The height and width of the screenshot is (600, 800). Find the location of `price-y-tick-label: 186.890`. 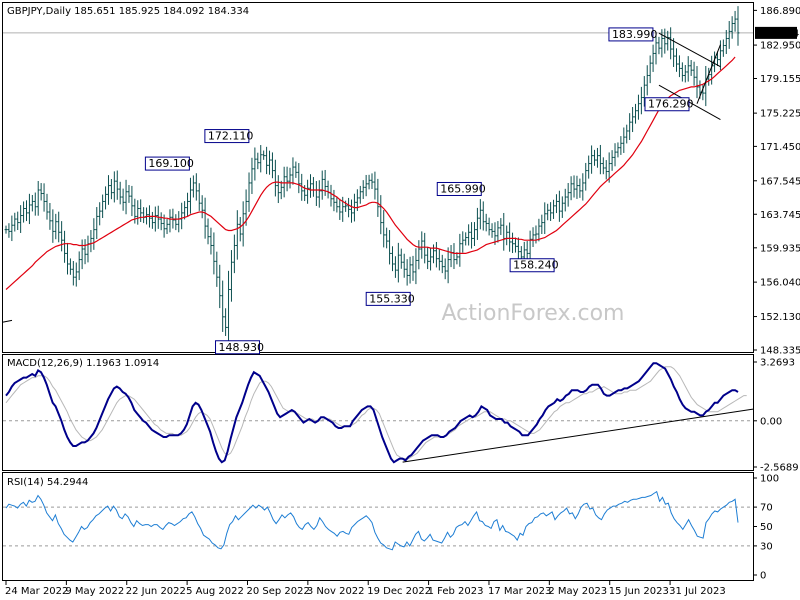

price-y-tick-label: 186.890 is located at coordinates (780, 11).